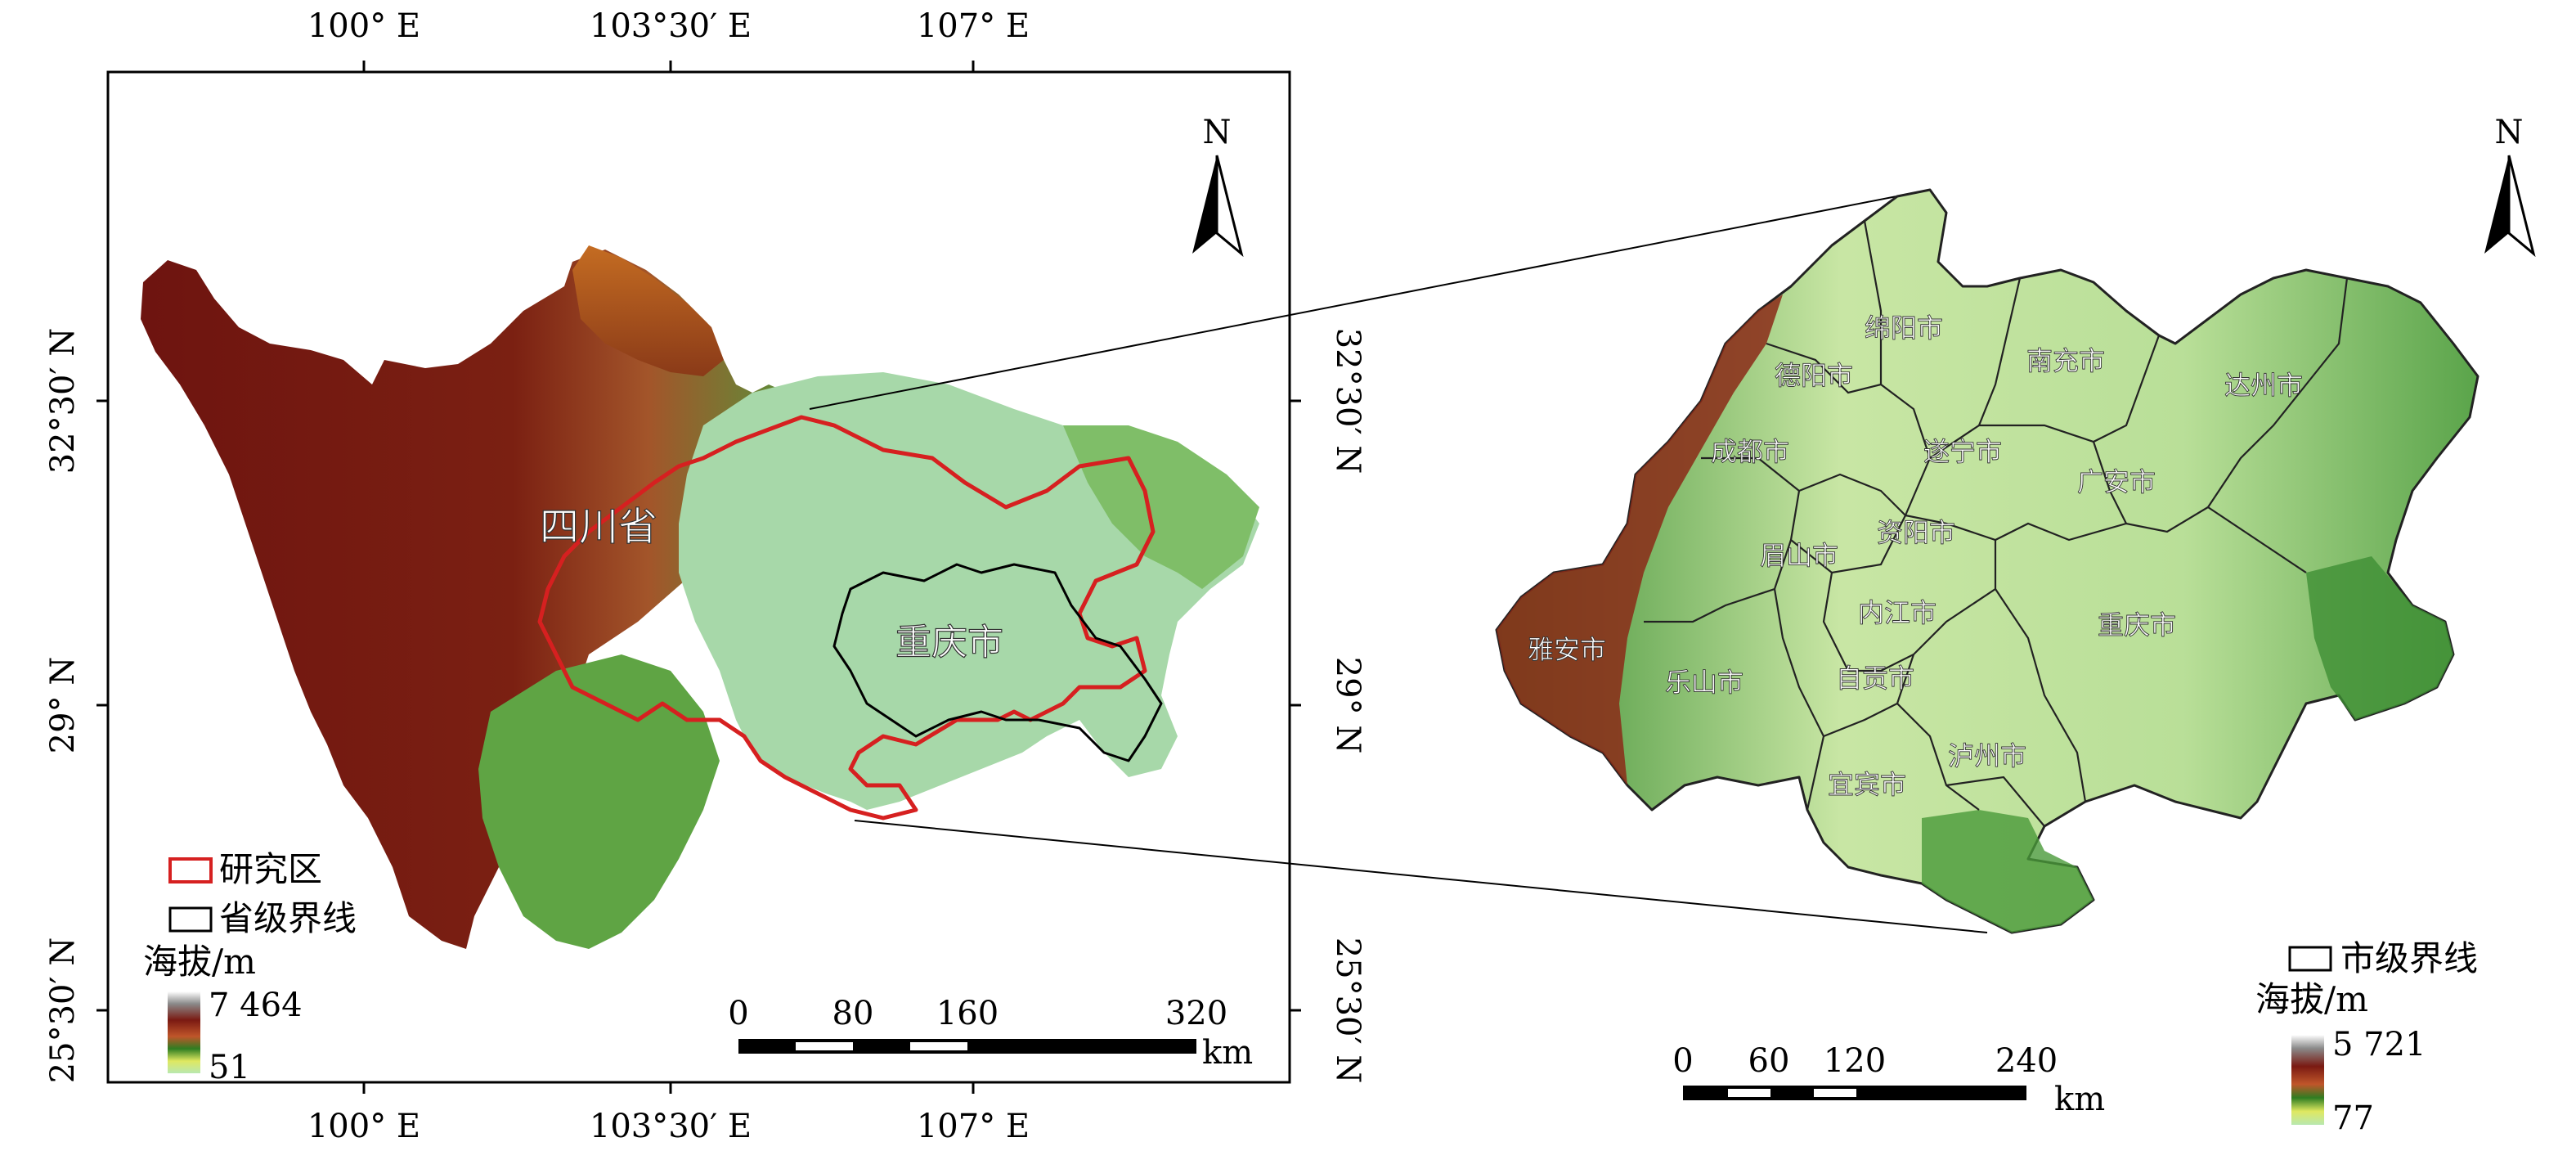  I want to click on city-label-yaan: 雅安市, so click(1567, 649).